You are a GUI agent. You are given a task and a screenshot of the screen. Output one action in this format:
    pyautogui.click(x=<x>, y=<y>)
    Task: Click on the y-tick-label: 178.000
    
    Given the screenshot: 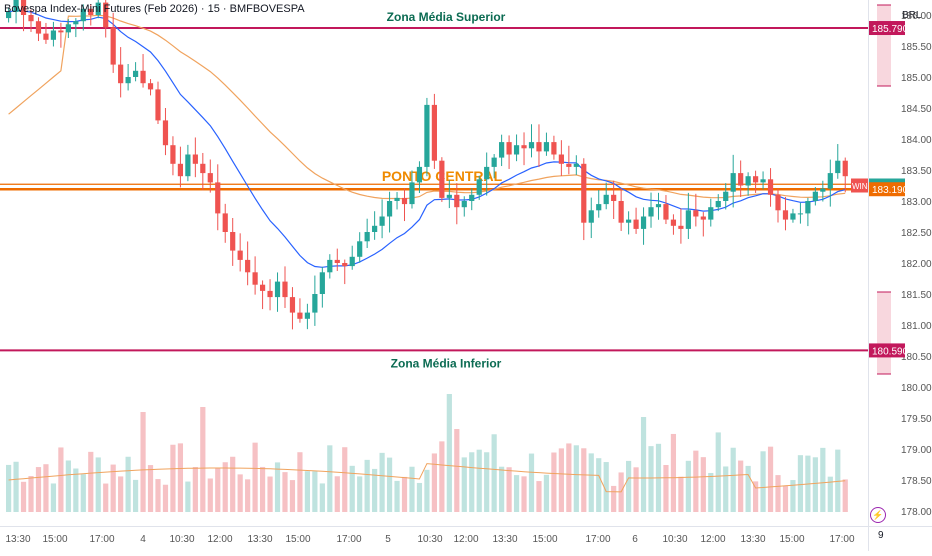 What is the action you would take?
    pyautogui.click(x=916, y=512)
    